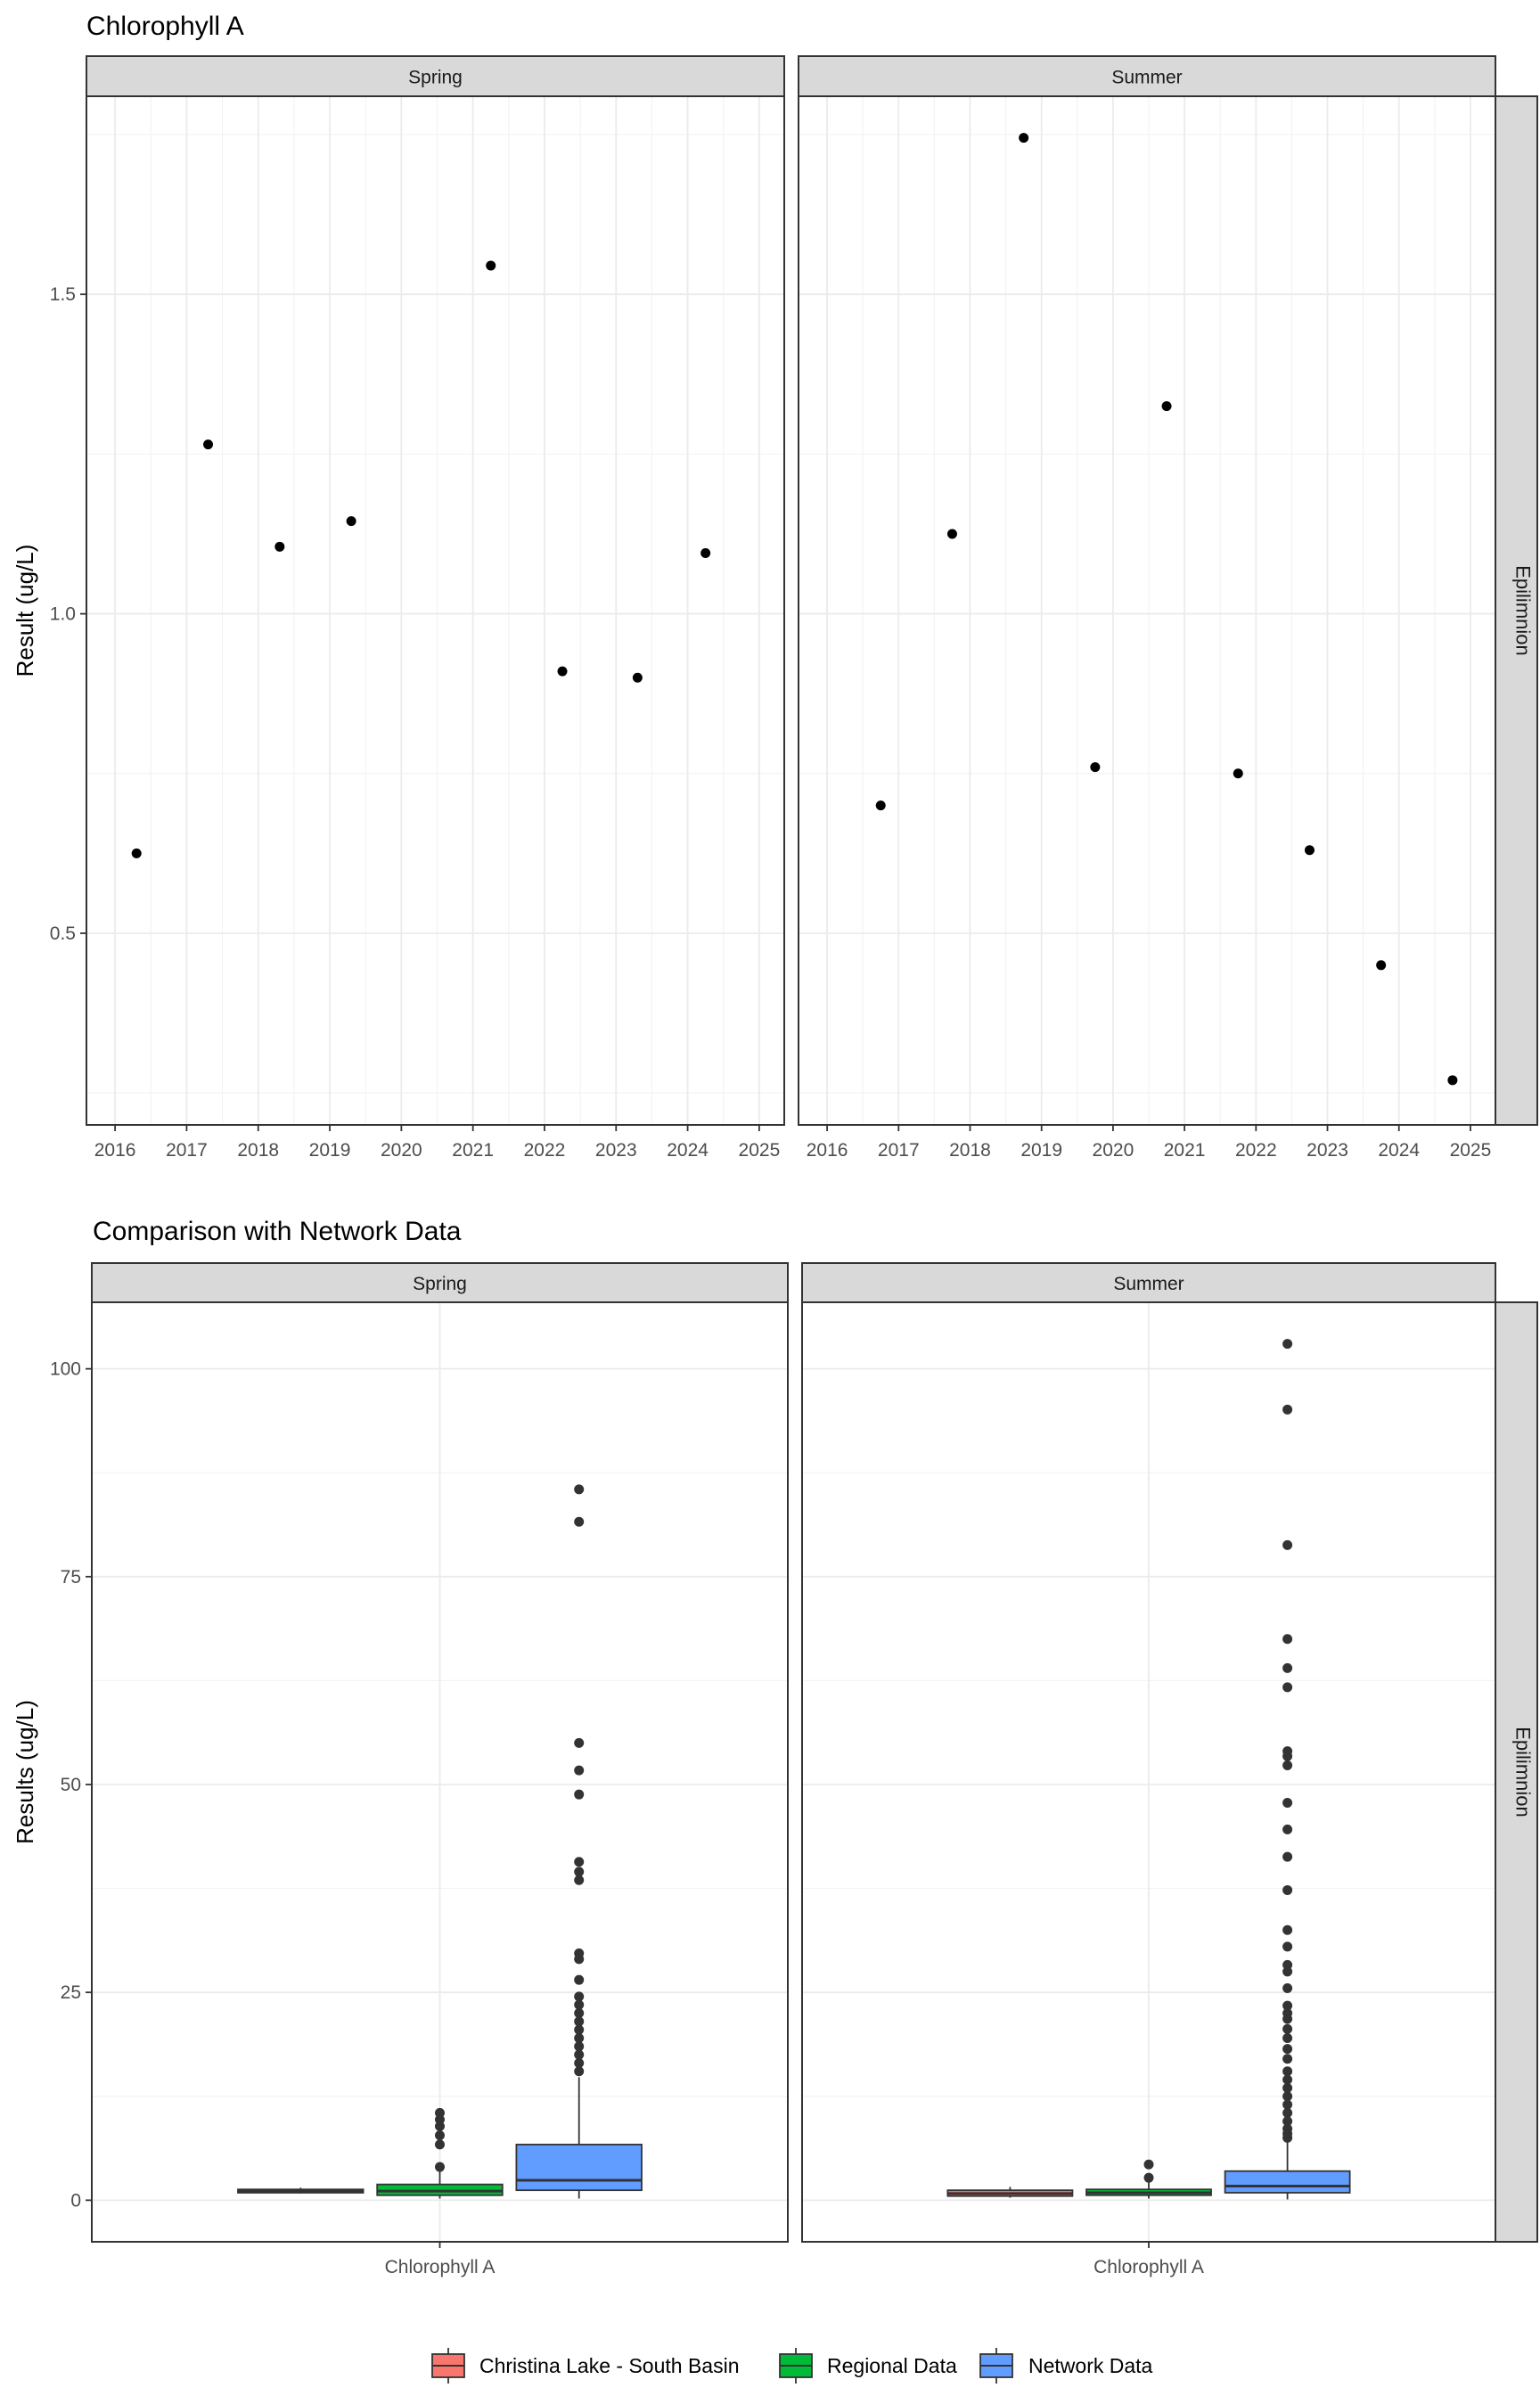 This screenshot has width=1540, height=2396. I want to click on y-tick-label: 0, so click(75, 2200).